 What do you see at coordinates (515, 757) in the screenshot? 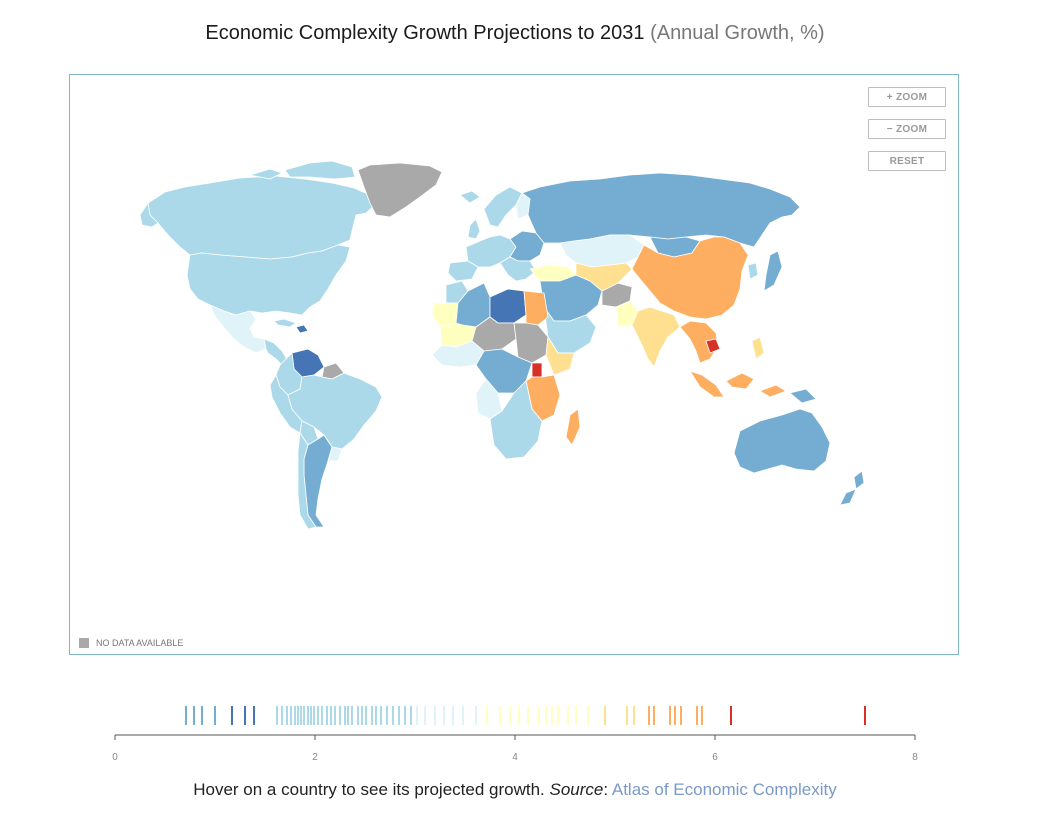
I see `axis-tick-label-2: 4` at bounding box center [515, 757].